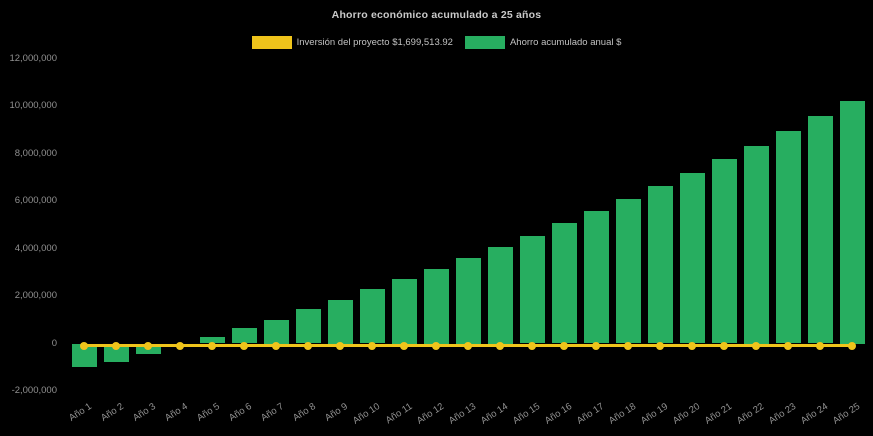  What do you see at coordinates (846, 414) in the screenshot?
I see `x-tick-label-ano-25: Año 25` at bounding box center [846, 414].